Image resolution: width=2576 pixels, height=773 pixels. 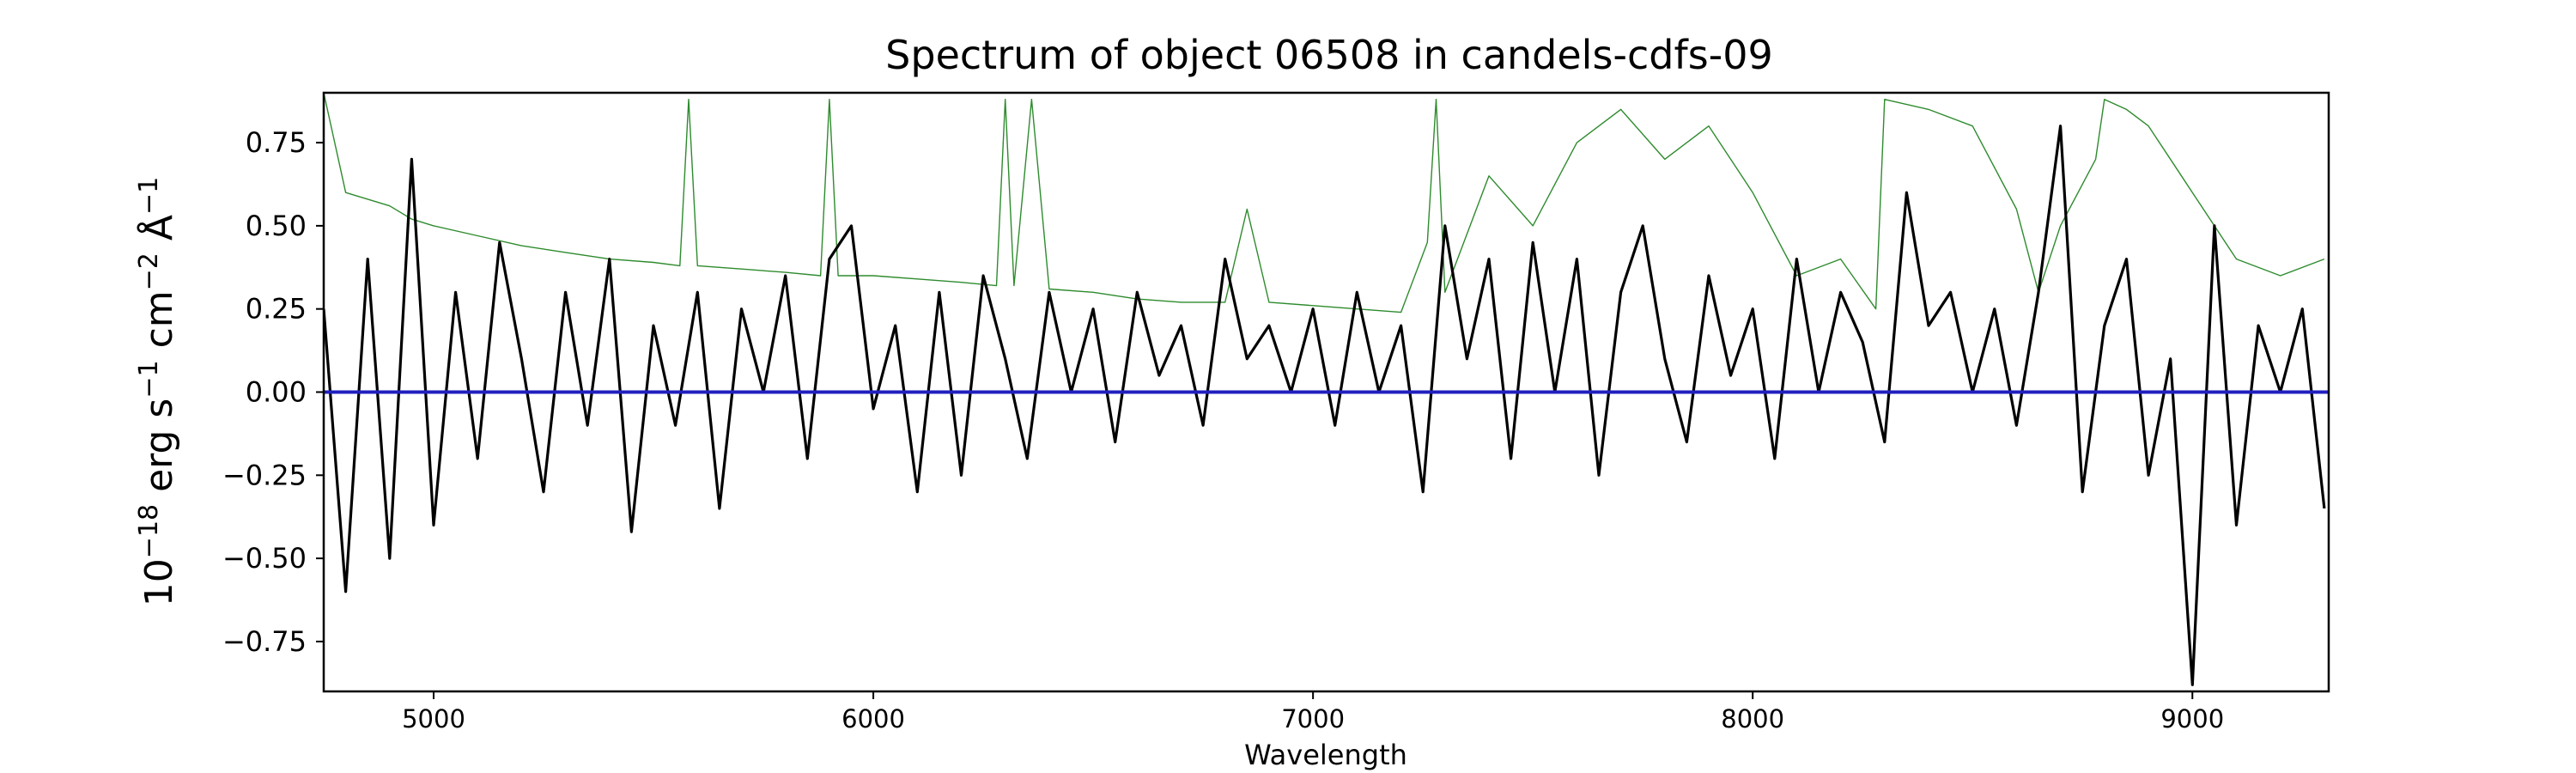 I want to click on y-tick-label: −0.25, so click(x=264, y=475).